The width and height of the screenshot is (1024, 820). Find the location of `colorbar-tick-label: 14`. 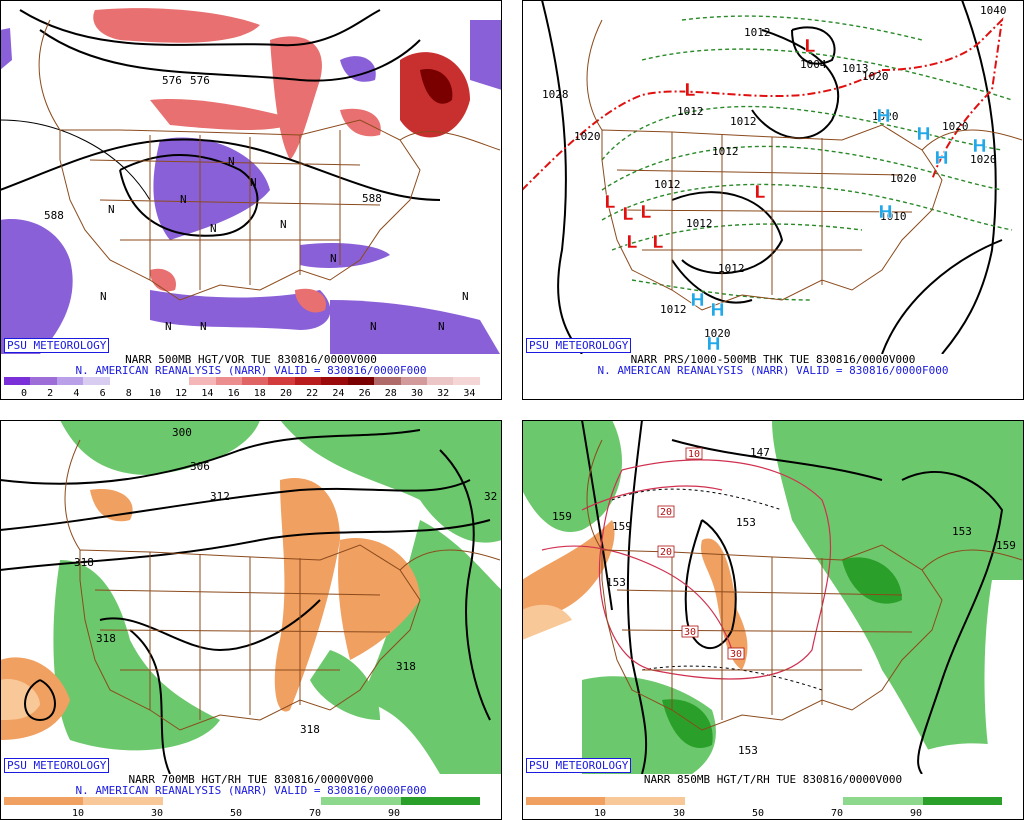

colorbar-tick-label: 14 is located at coordinates (207, 393).